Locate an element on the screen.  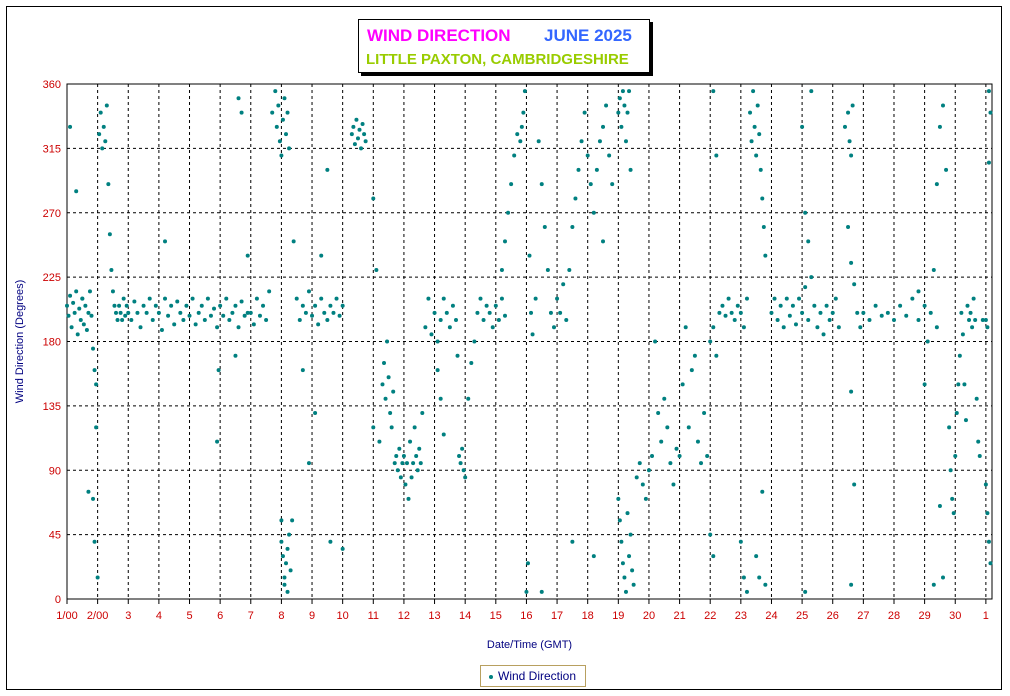
x-tick-label: 18 is located at coordinates (588, 616).